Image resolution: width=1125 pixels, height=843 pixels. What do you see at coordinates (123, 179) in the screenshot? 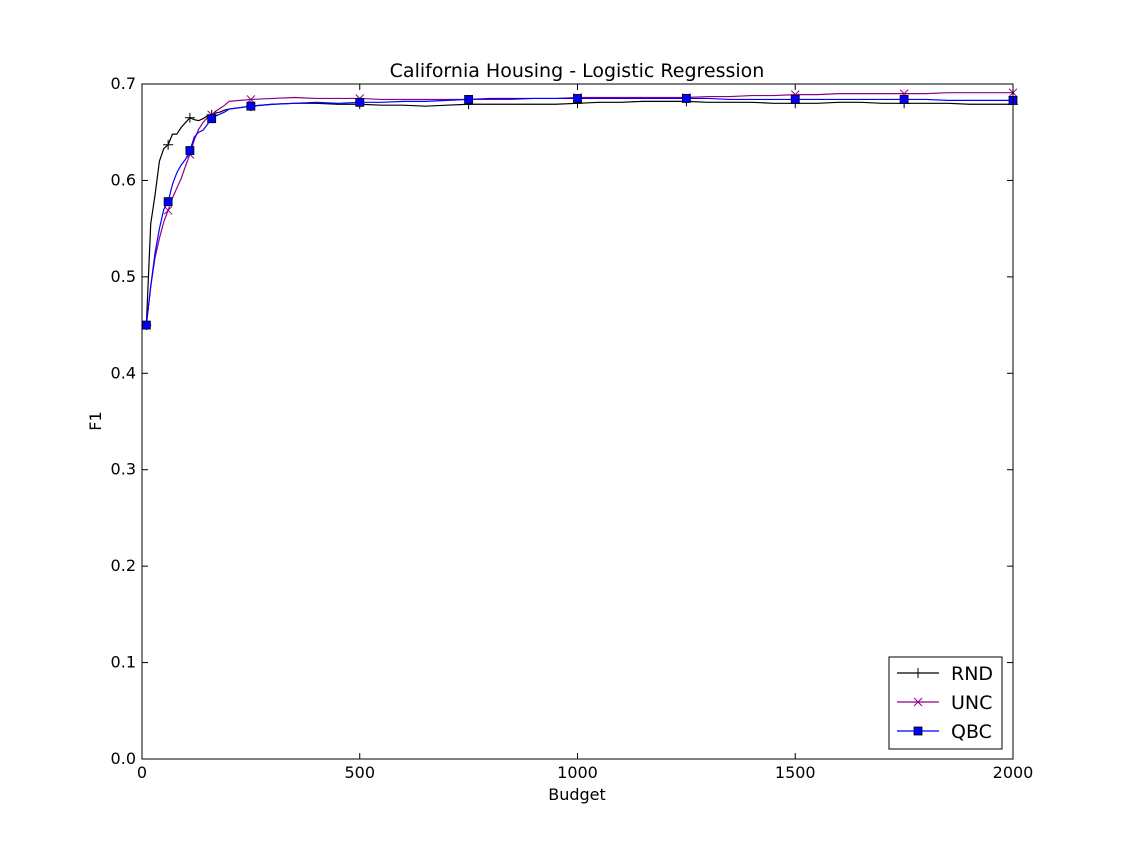
I see `y-tick-label: 0.6` at bounding box center [123, 179].